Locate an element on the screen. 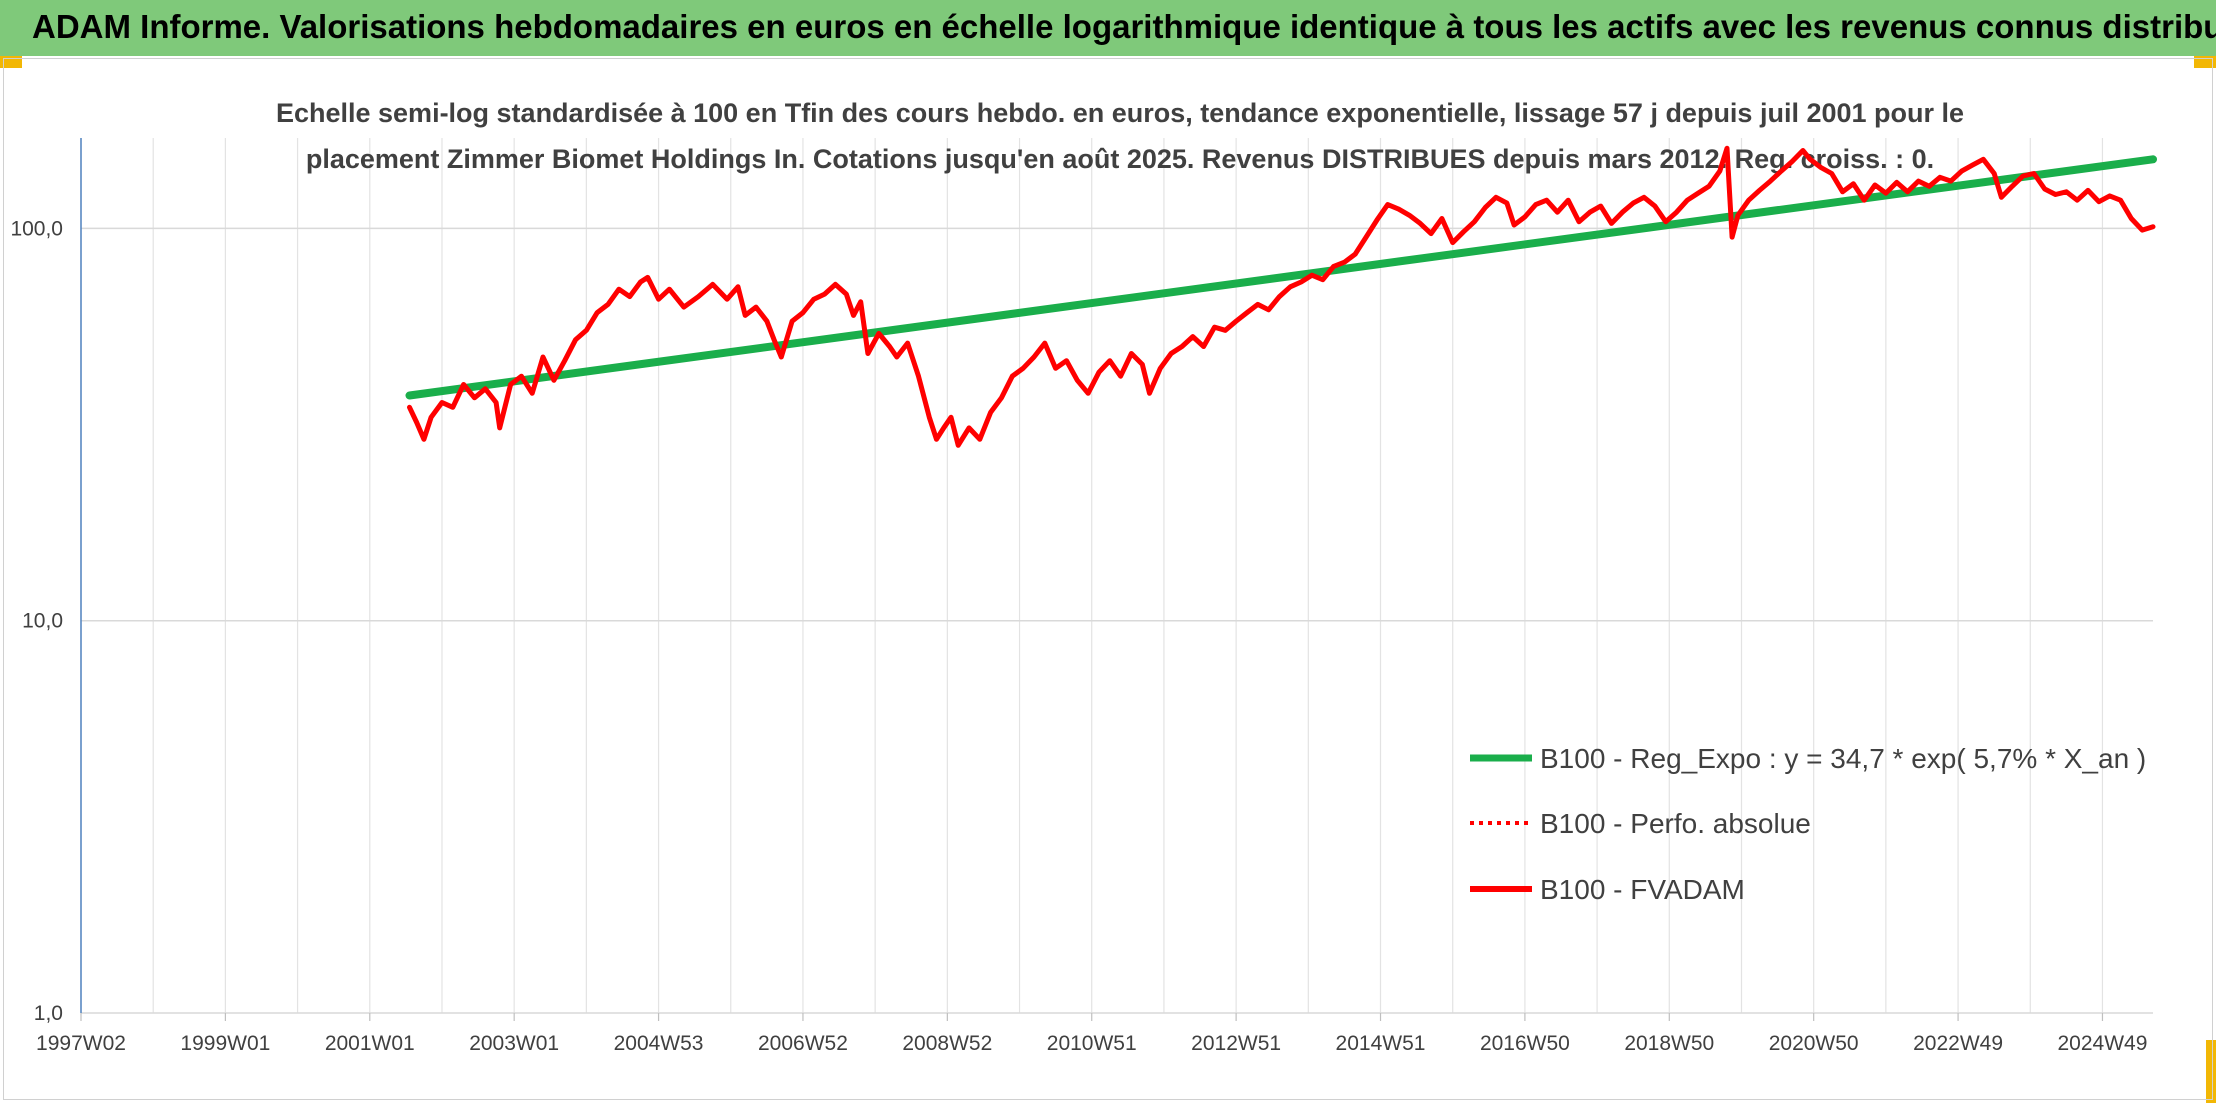  y-tick-label: 1,0 is located at coordinates (48, 1013).